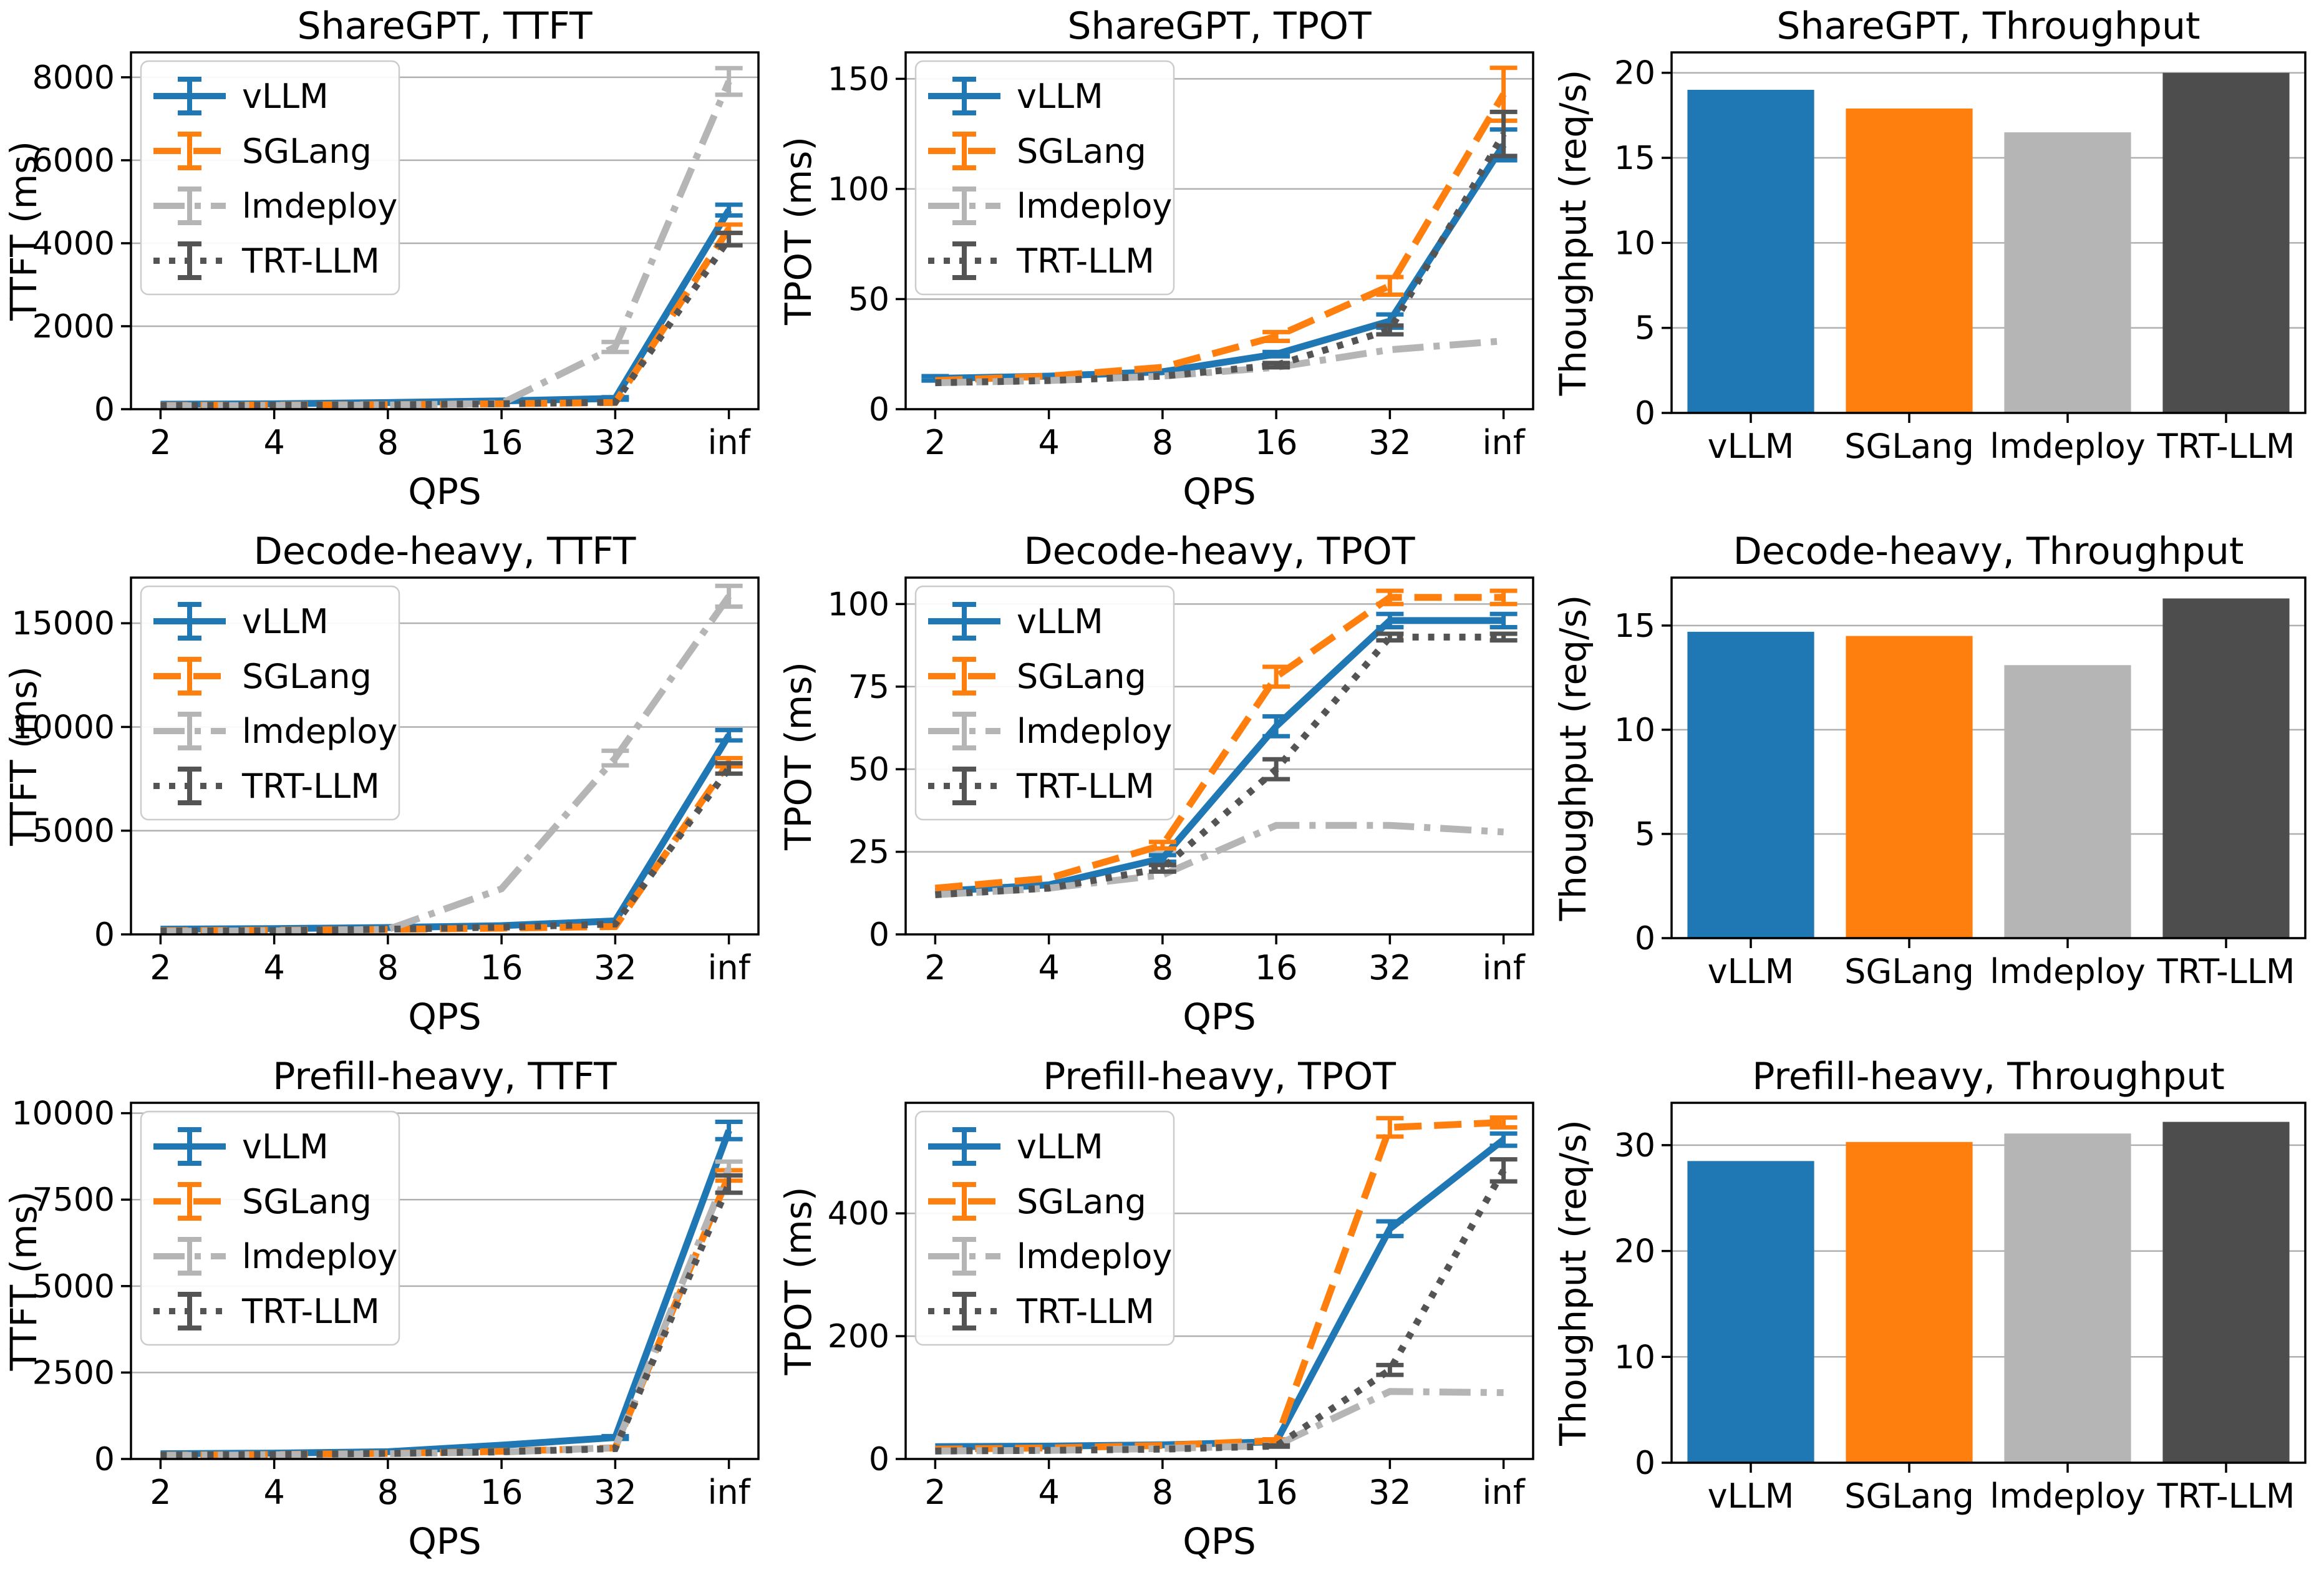  What do you see at coordinates (445, 26) in the screenshot?
I see `chart-title: ShareGPT, TTFT` at bounding box center [445, 26].